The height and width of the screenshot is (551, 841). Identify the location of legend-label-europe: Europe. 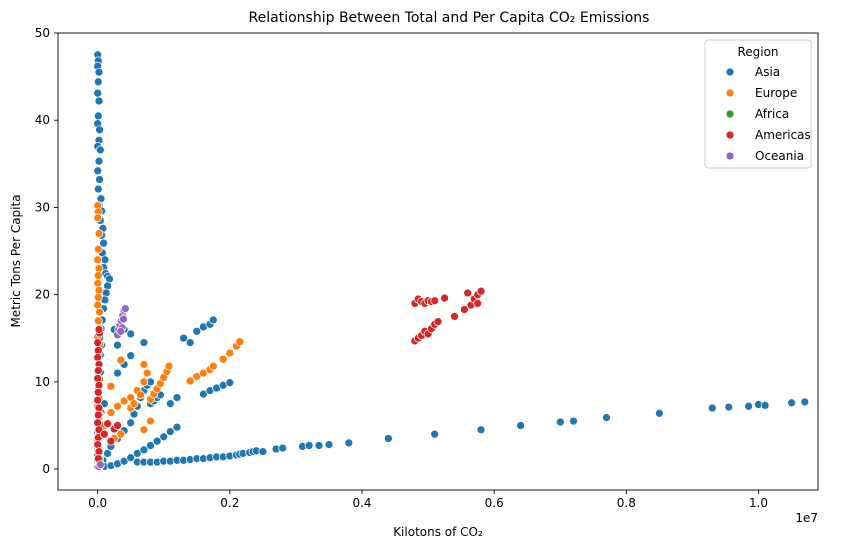
(776, 93).